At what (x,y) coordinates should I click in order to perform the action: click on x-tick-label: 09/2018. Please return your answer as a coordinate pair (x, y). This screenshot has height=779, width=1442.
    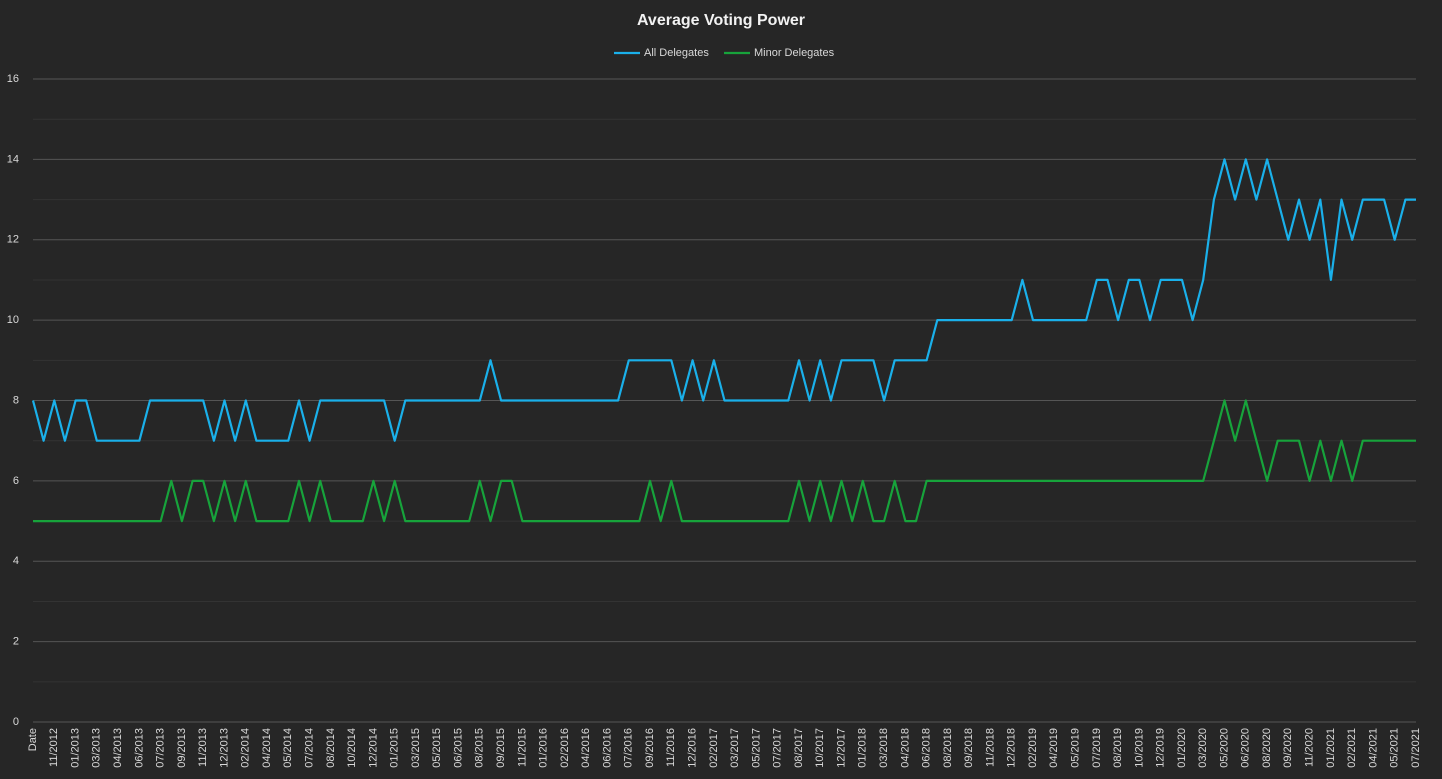
    Looking at the image, I should click on (969, 748).